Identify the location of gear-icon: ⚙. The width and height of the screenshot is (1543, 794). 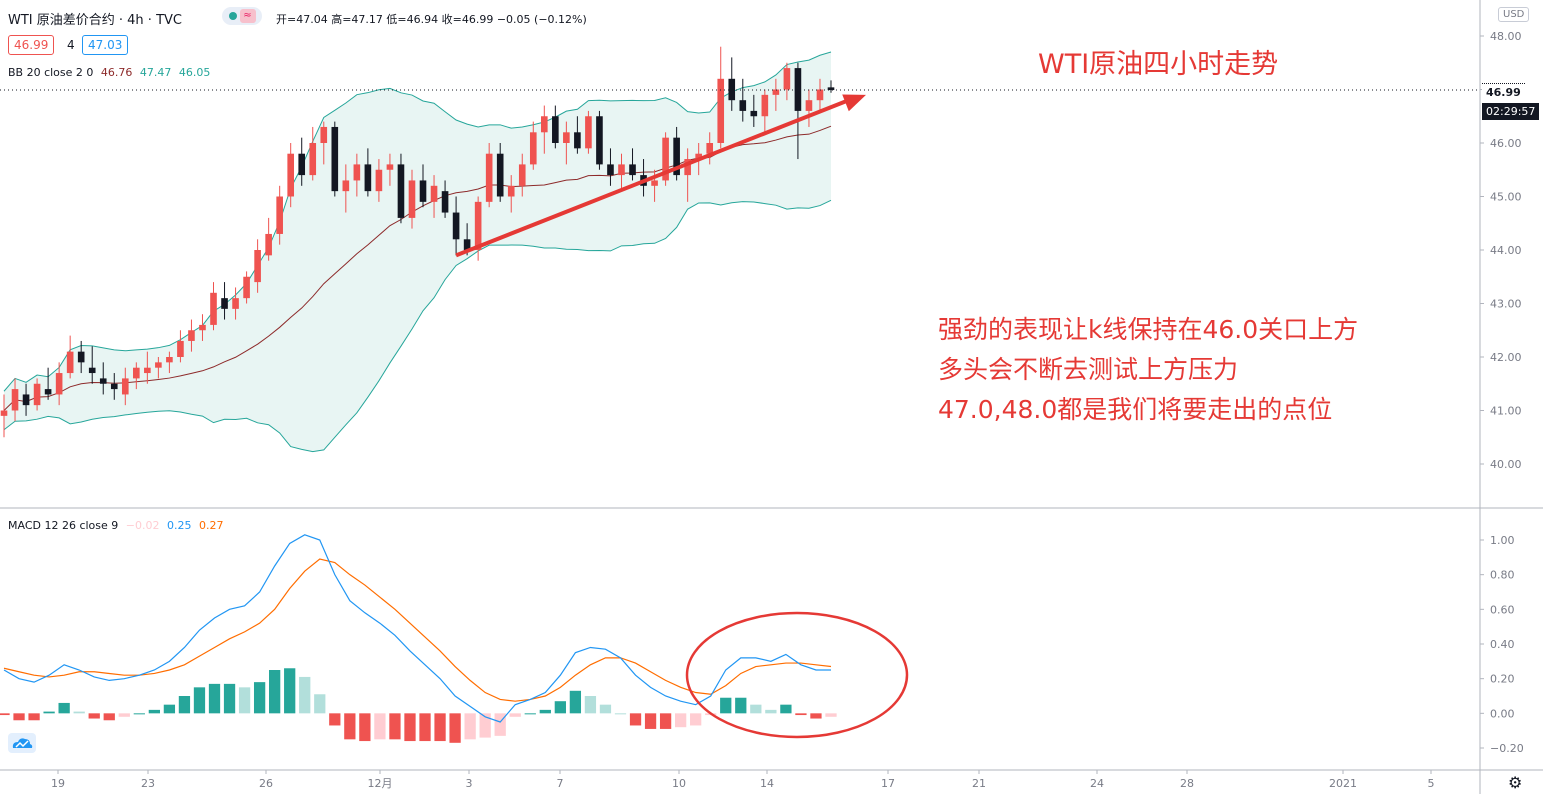
(1515, 782).